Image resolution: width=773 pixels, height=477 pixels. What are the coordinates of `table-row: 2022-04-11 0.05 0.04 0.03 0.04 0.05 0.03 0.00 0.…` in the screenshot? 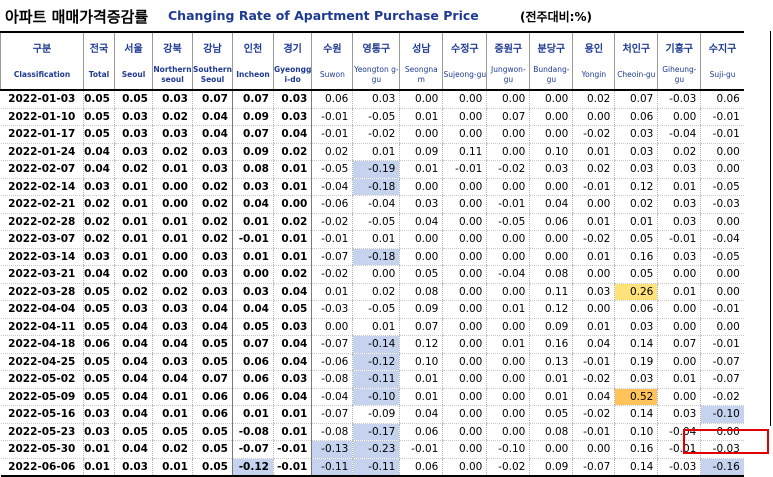 It's located at (372, 327).